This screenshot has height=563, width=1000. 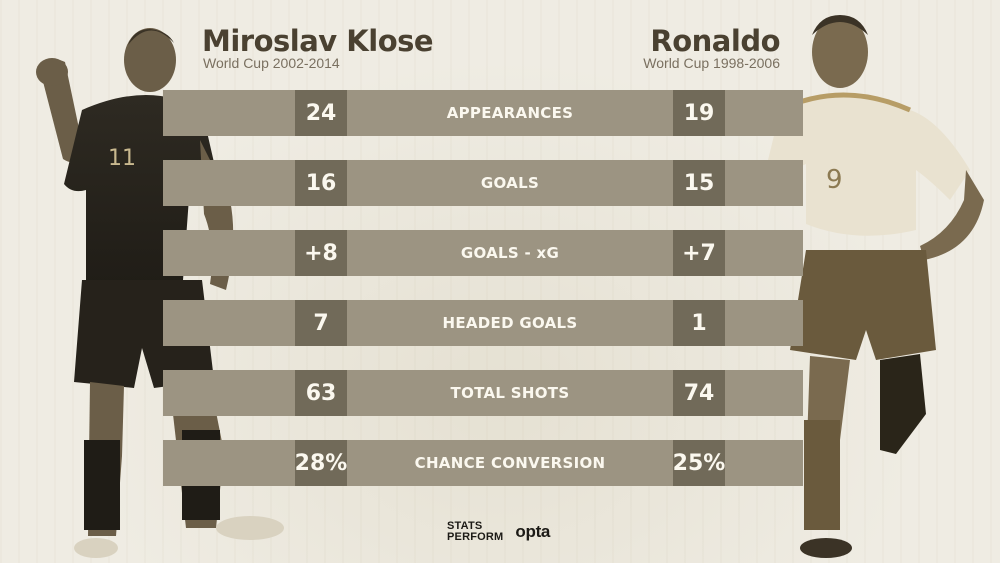 What do you see at coordinates (318, 41) in the screenshot?
I see `left-player-name: Miroslav Klose` at bounding box center [318, 41].